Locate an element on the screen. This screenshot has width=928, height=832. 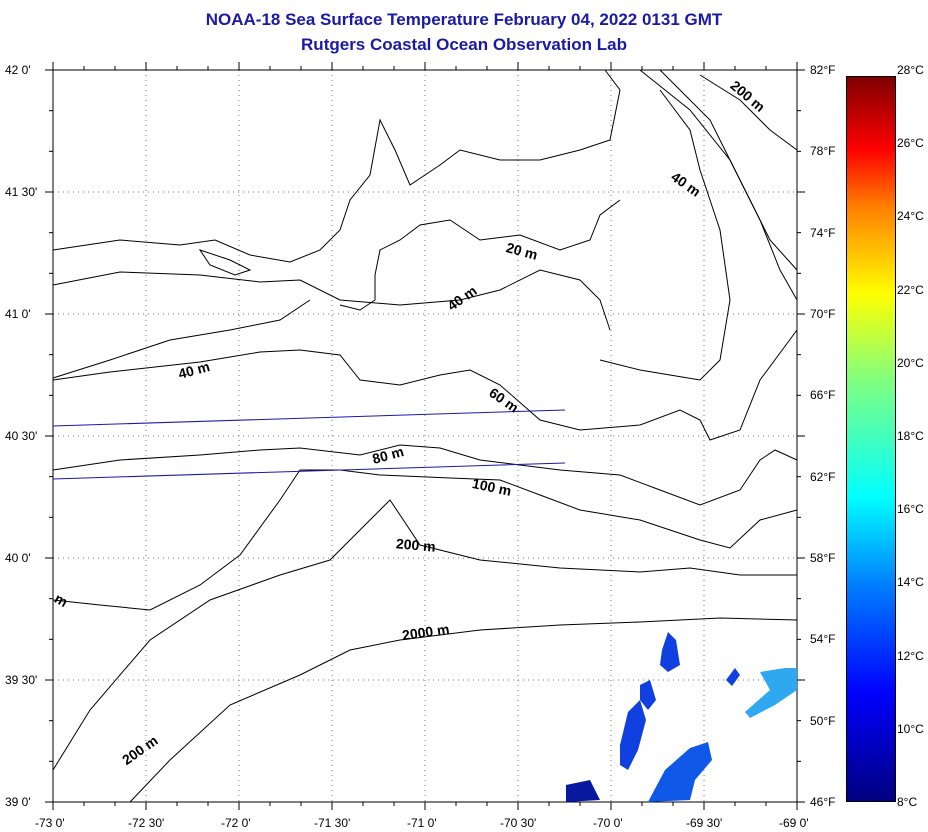
latitude-label: 42 0' is located at coordinates (18, 70).